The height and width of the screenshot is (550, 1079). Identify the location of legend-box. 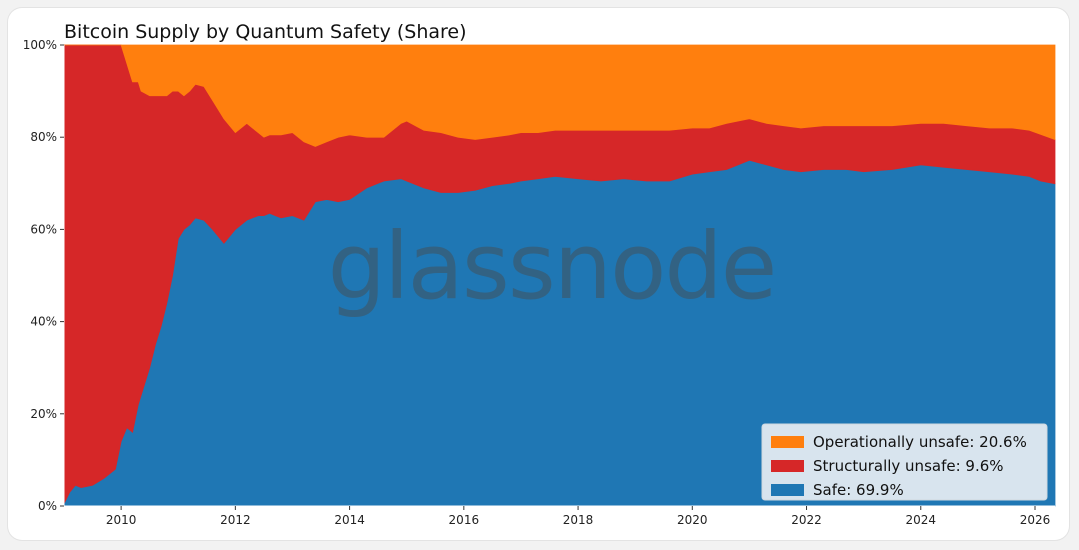
(904, 462).